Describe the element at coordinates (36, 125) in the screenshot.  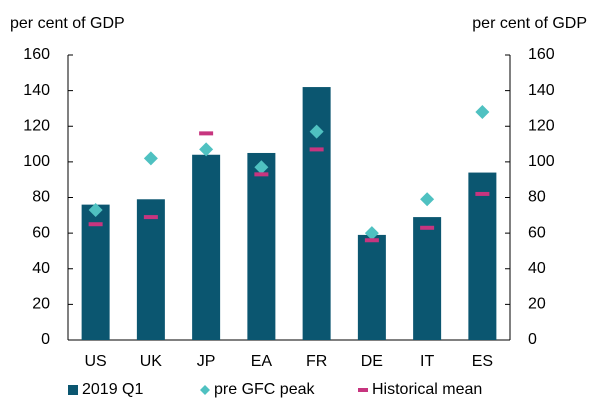
I see `y-tick-label: 120` at that location.